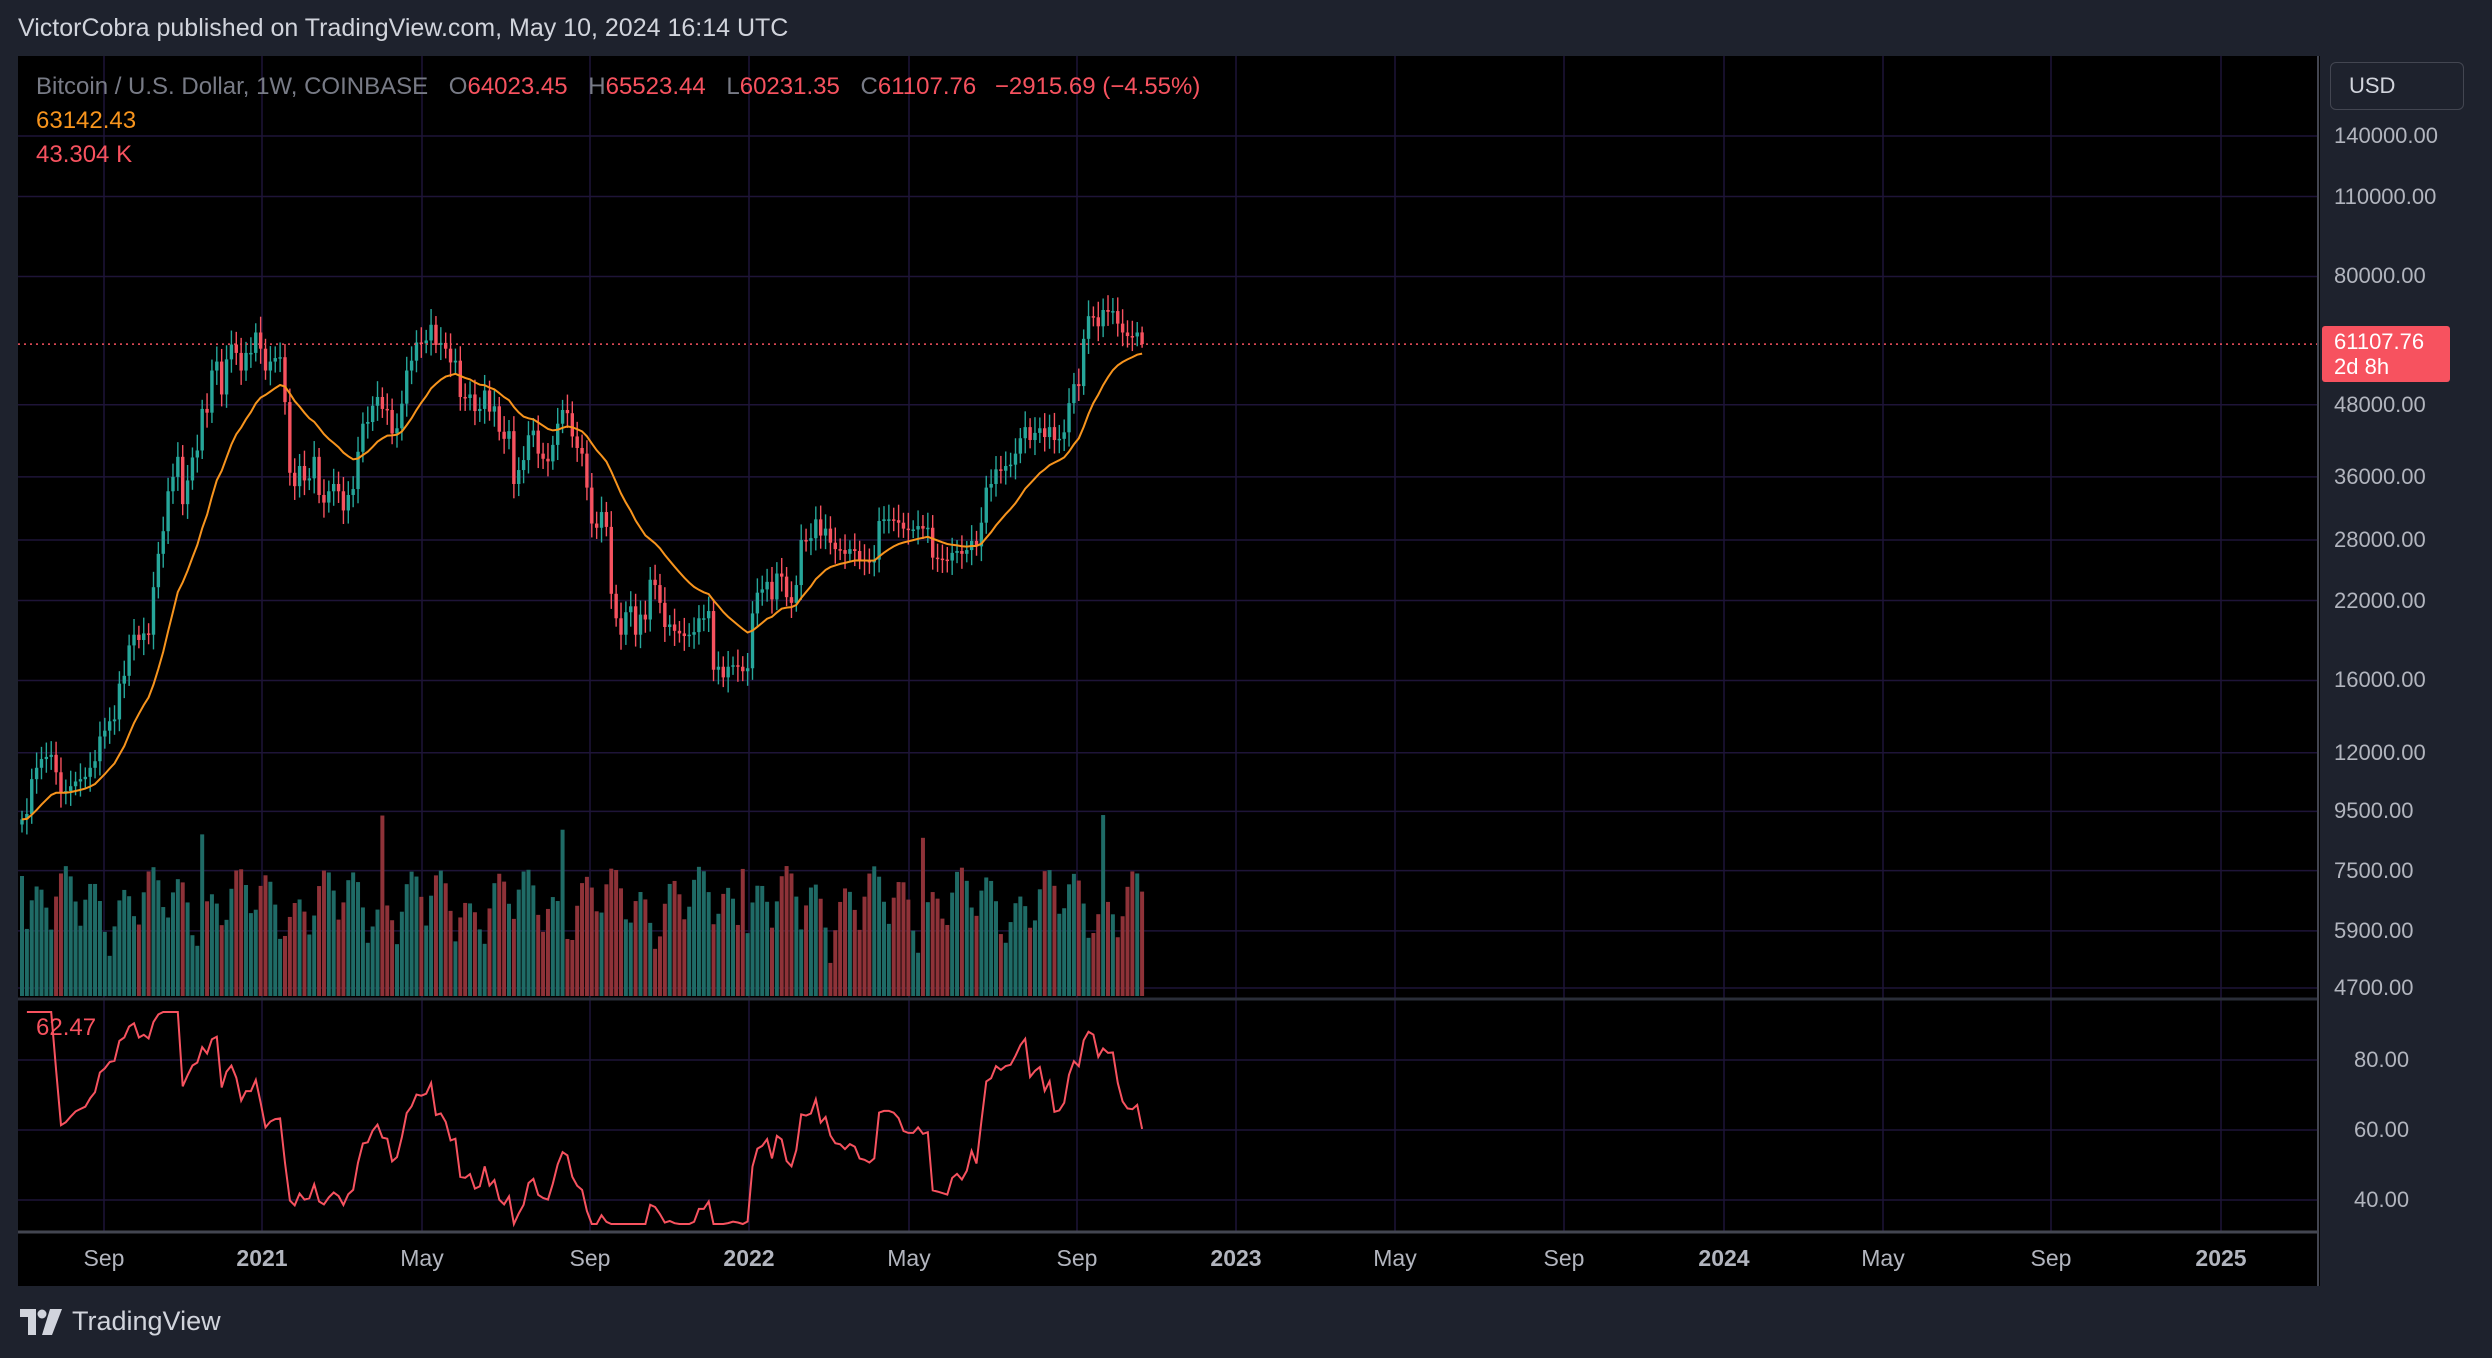  Describe the element at coordinates (2380, 600) in the screenshot. I see `price-tick-label: 22000.00` at that location.